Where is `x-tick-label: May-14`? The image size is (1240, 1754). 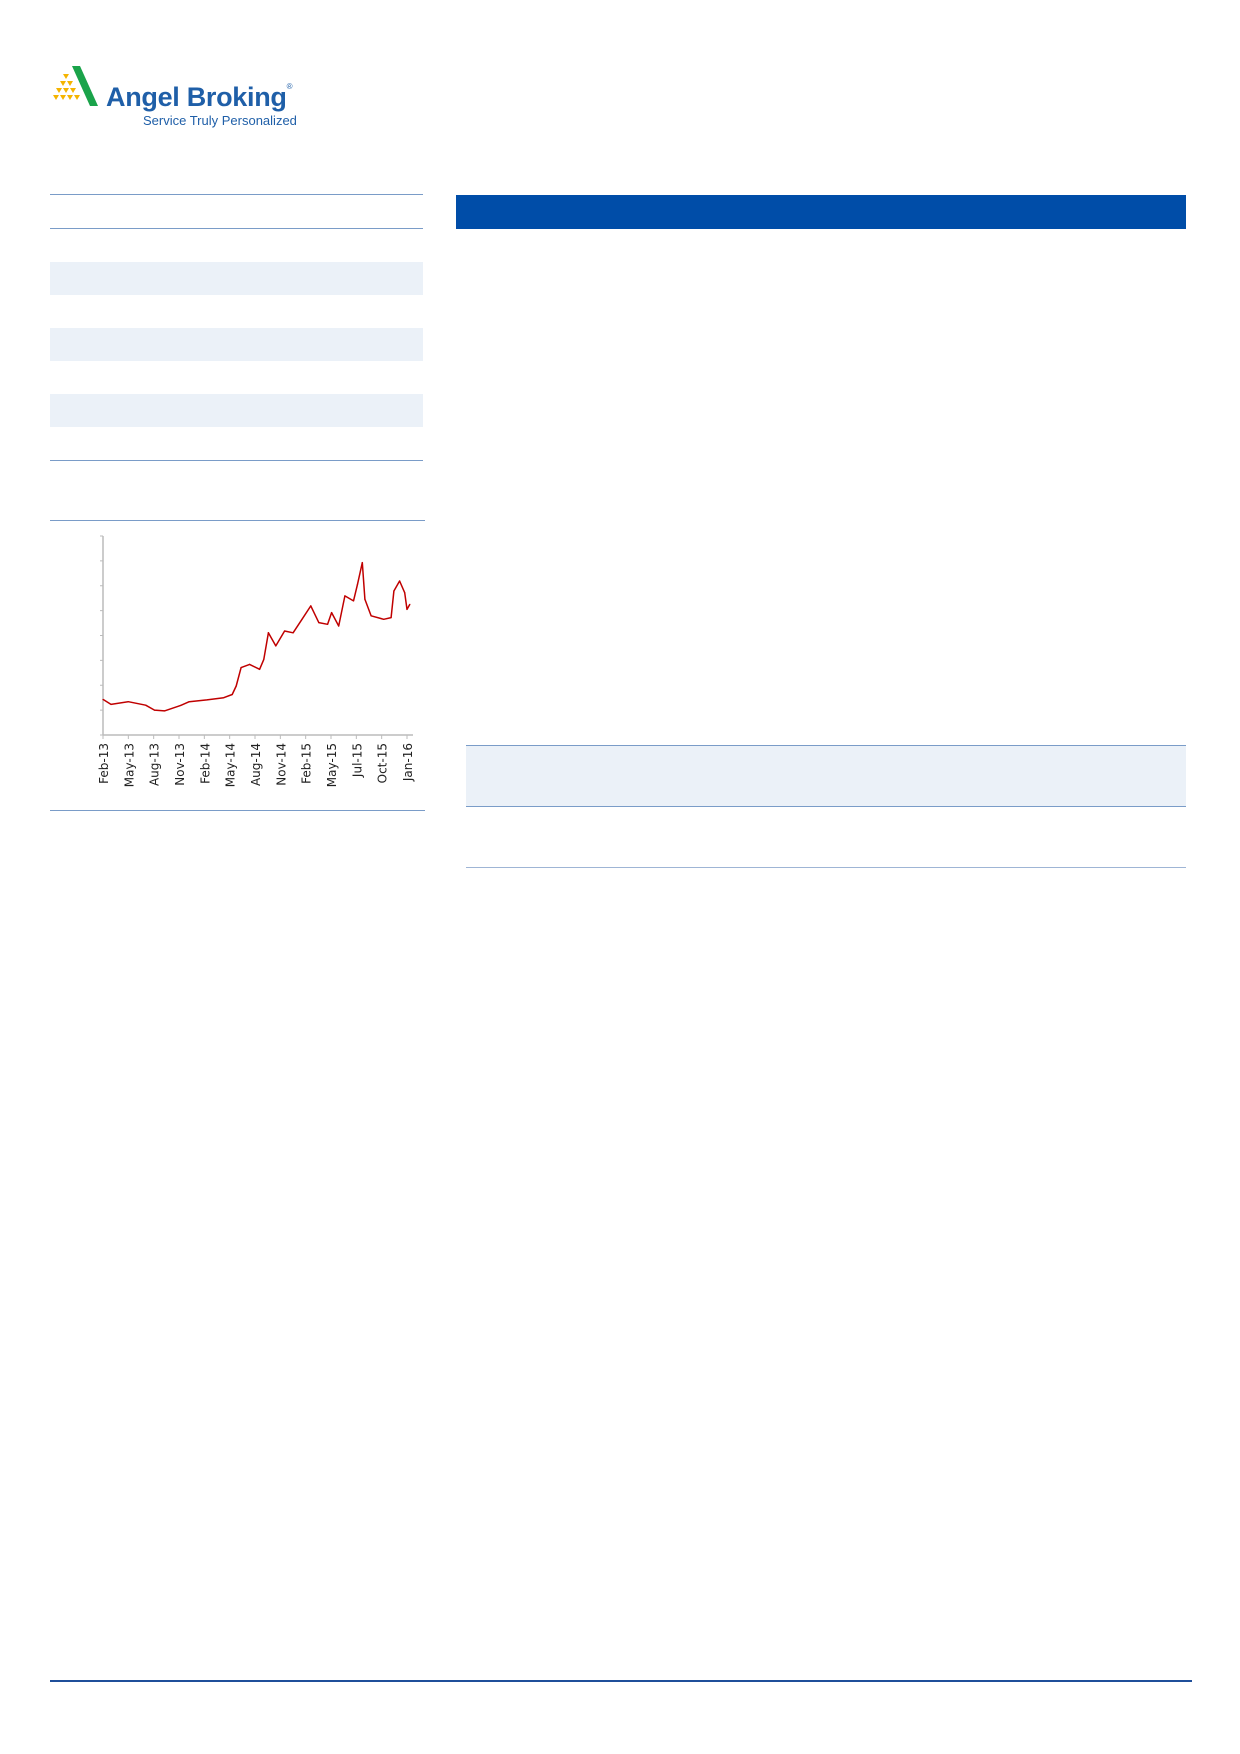
x-tick-label: May-14 is located at coordinates (231, 765).